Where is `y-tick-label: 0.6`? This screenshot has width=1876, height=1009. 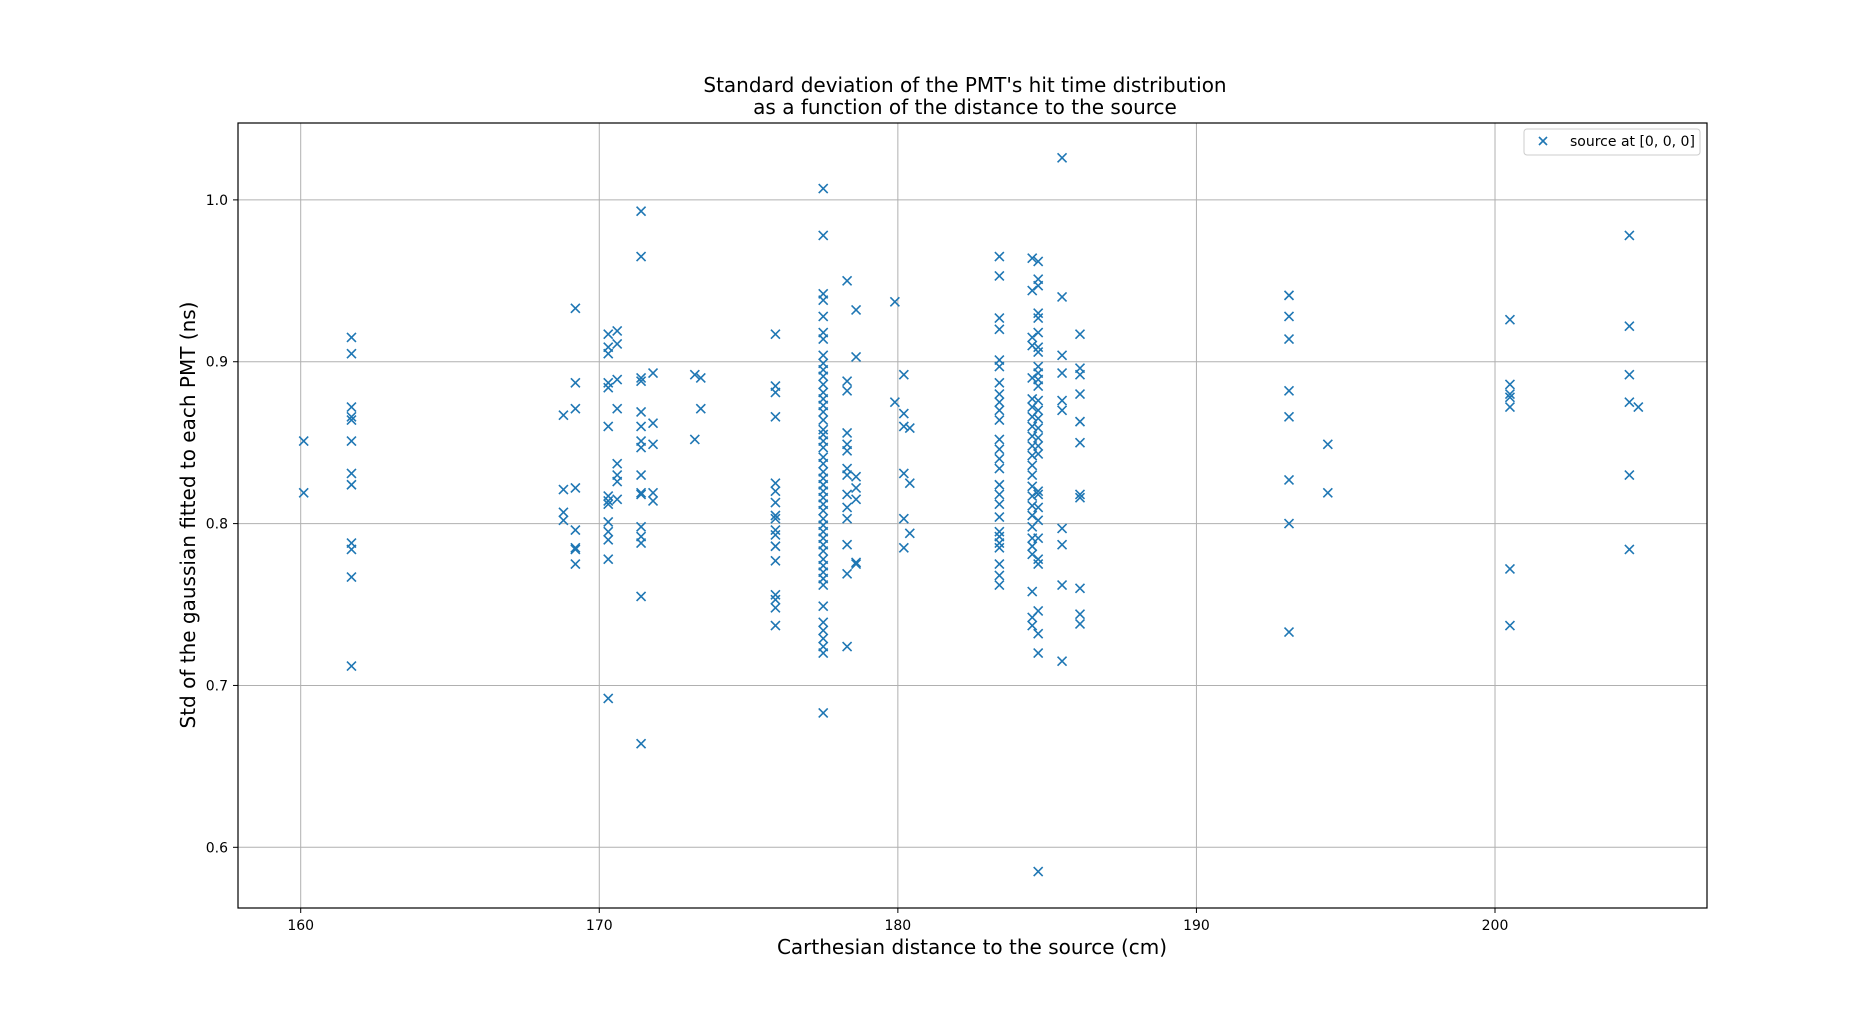 y-tick-label: 0.6 is located at coordinates (217, 848).